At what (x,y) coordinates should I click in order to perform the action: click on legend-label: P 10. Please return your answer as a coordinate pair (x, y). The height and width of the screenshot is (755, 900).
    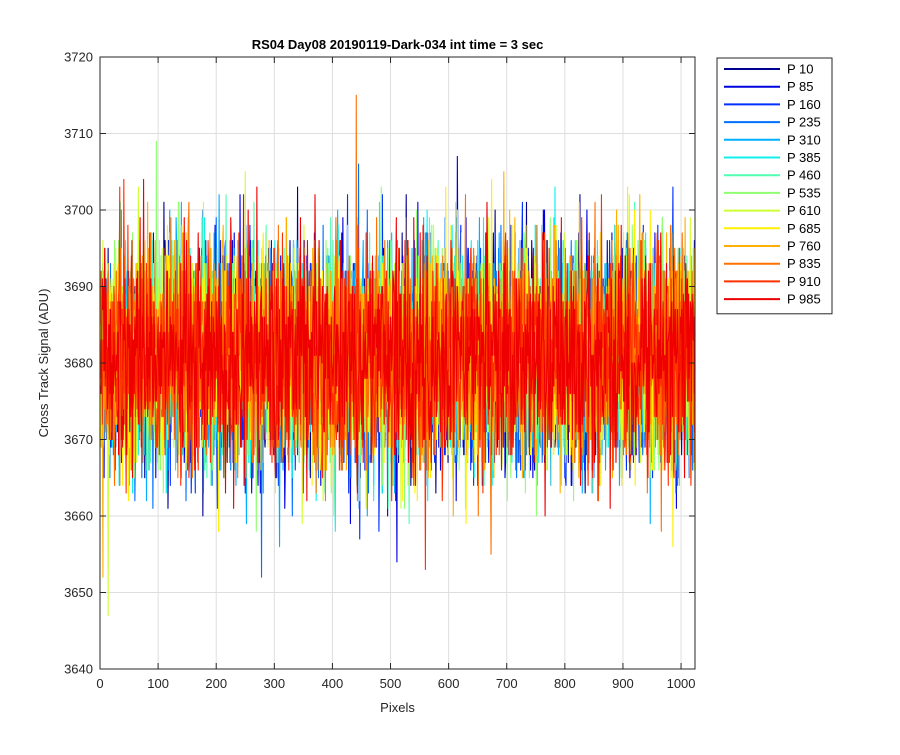
    Looking at the image, I should click on (800, 69).